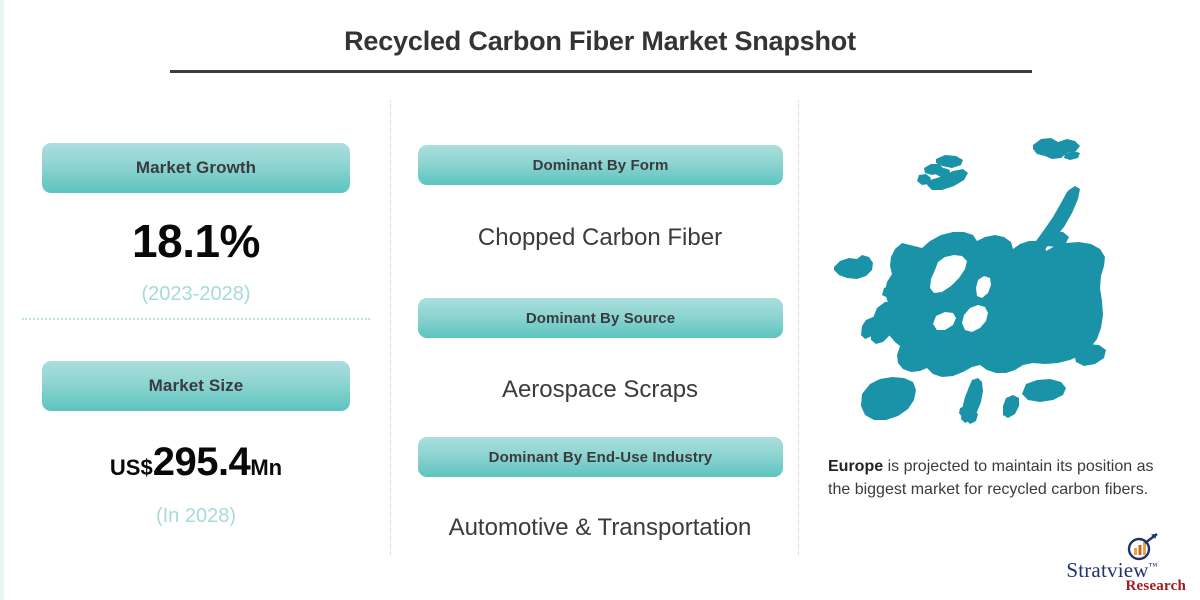 This screenshot has width=1200, height=600. I want to click on logo-name-text: Stratview, so click(1107, 570).